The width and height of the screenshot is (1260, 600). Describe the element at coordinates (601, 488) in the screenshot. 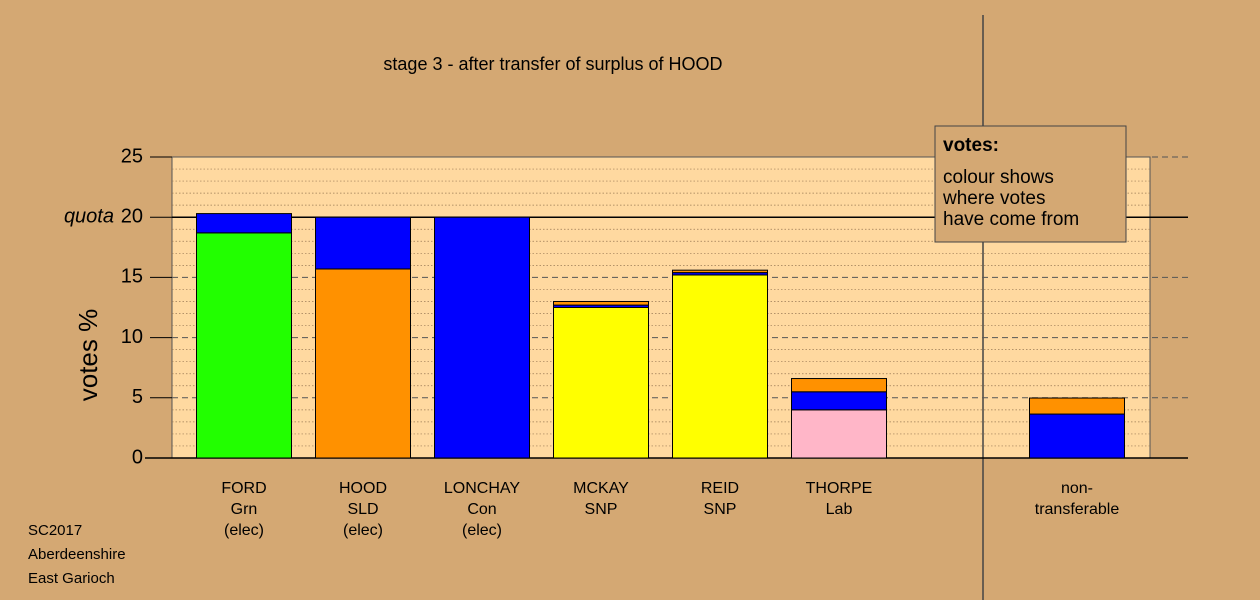

I see `x-tick-label: MCKAY` at that location.